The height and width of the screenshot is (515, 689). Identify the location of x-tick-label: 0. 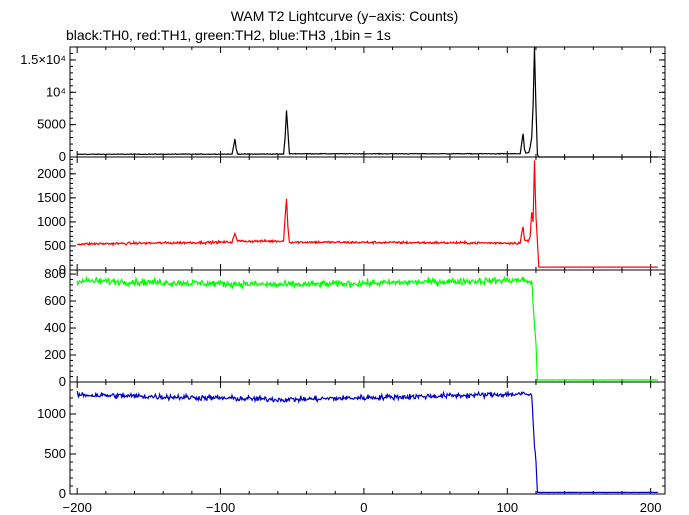
(363, 507).